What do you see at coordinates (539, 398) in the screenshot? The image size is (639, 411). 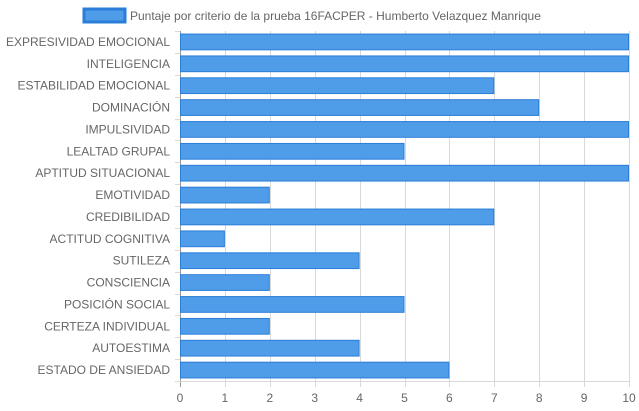 I see `x-tick-label: 8` at bounding box center [539, 398].